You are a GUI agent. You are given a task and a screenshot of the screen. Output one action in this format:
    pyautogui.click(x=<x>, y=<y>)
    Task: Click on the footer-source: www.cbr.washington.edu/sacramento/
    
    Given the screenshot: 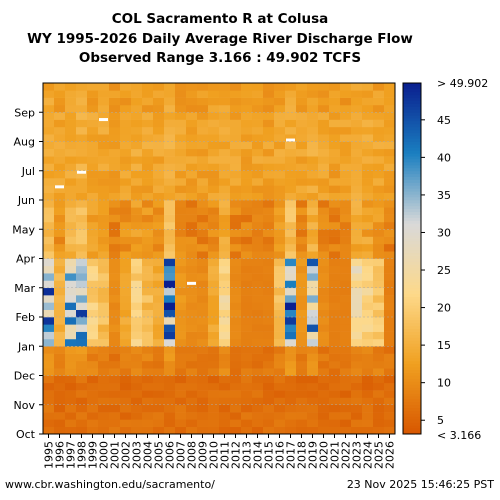 What is the action you would take?
    pyautogui.click(x=110, y=484)
    